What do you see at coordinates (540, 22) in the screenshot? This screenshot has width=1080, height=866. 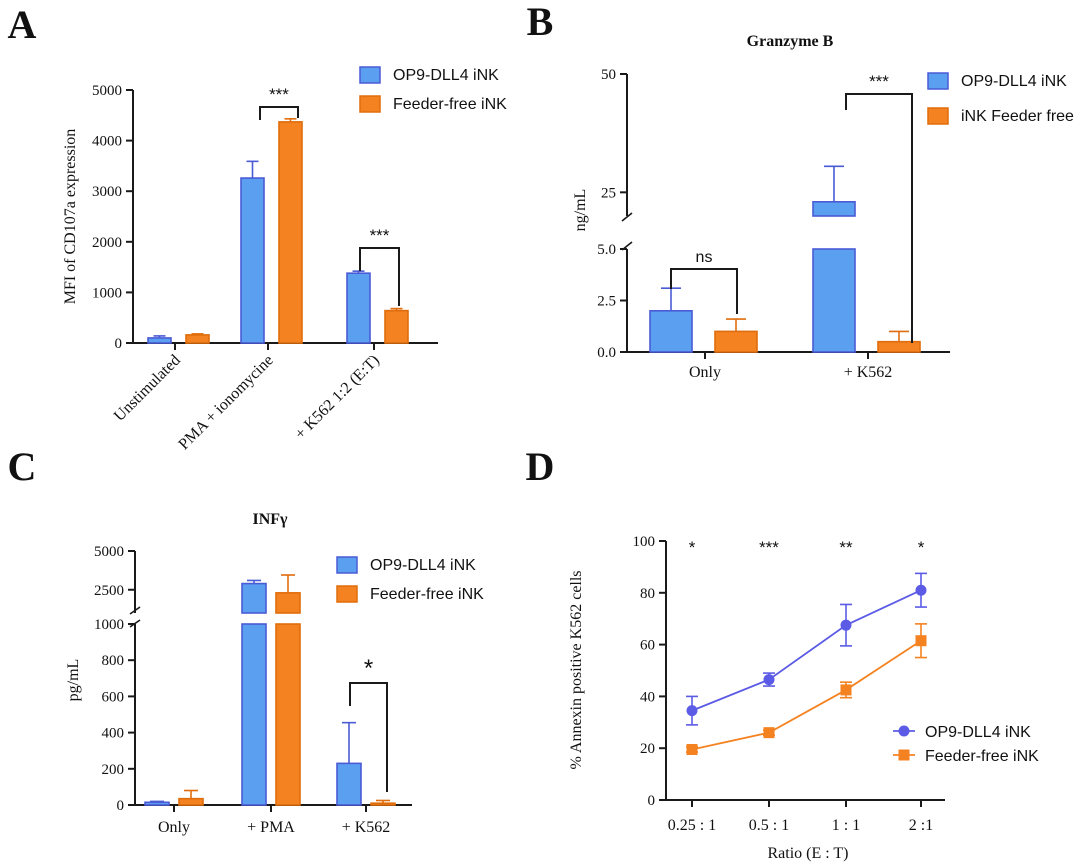 I see `panel-label-b: B` at bounding box center [540, 22].